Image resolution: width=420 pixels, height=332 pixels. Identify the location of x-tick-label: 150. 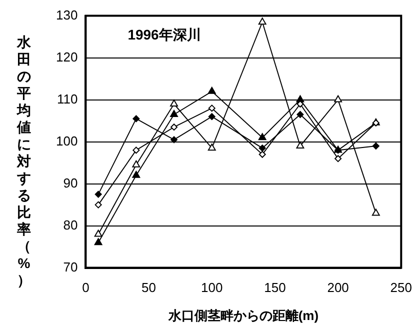
(275, 288).